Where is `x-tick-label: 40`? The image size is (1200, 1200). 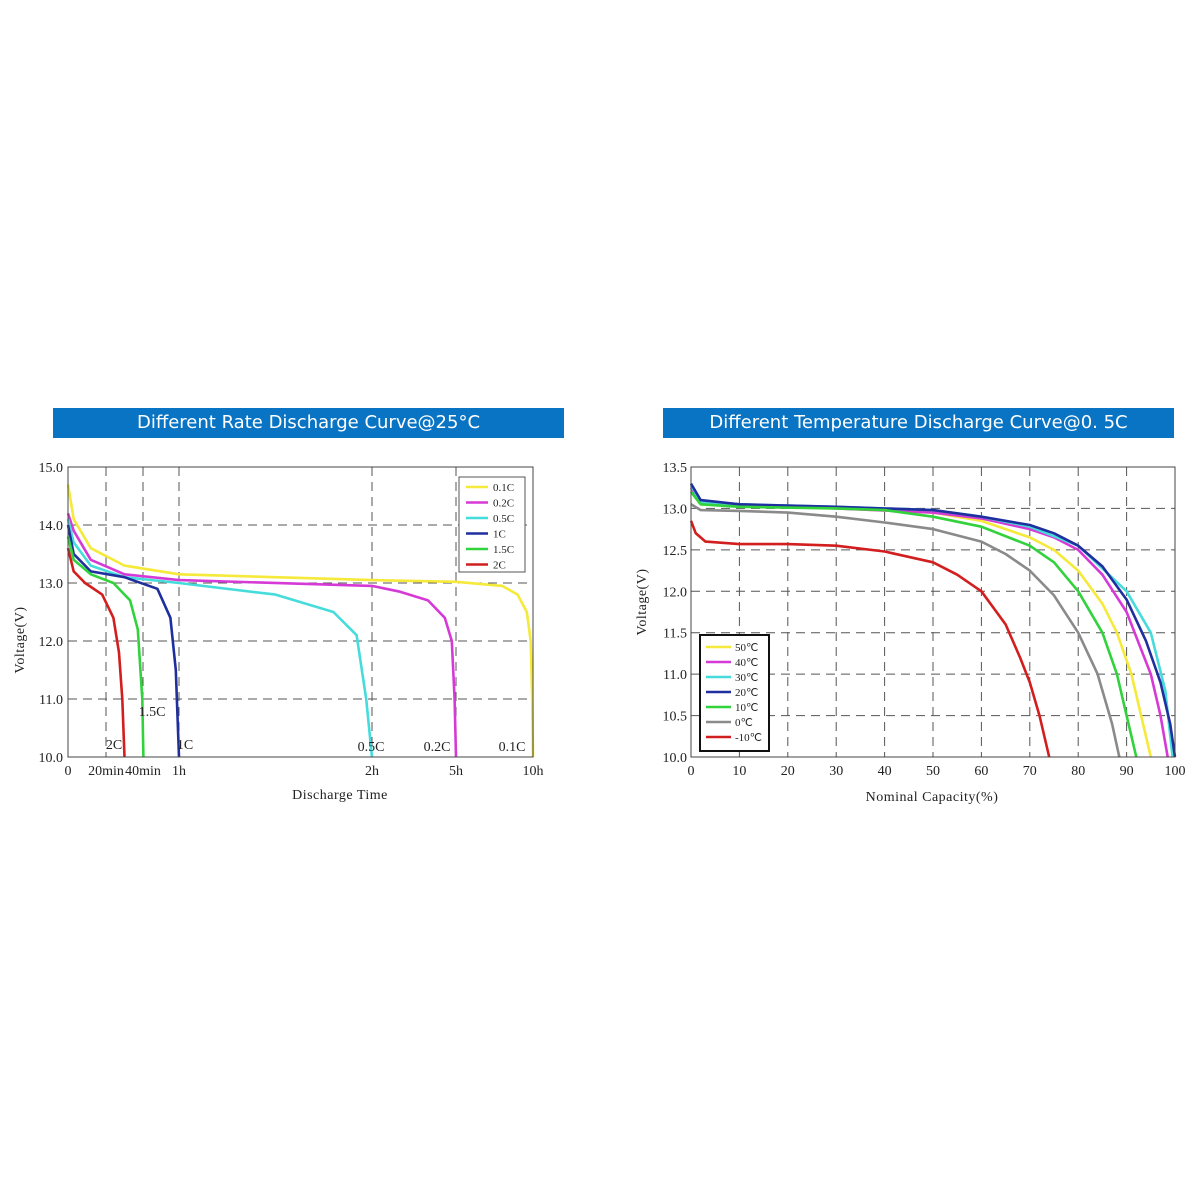 x-tick-label: 40 is located at coordinates (885, 771).